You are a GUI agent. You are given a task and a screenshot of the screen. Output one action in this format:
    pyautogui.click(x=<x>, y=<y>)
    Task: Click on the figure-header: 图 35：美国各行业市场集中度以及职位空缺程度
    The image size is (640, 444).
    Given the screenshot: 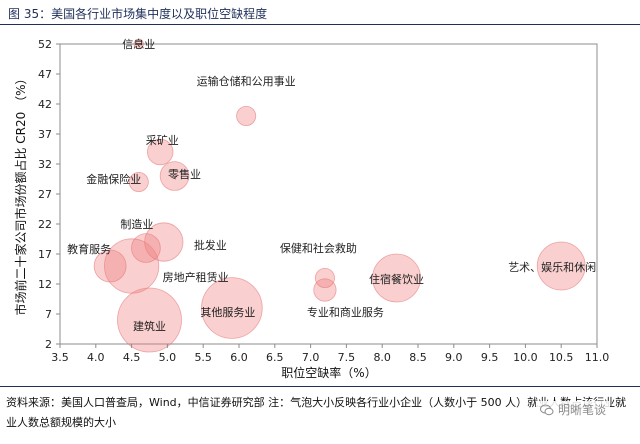 What is the action you would take?
    pyautogui.click(x=320, y=12)
    